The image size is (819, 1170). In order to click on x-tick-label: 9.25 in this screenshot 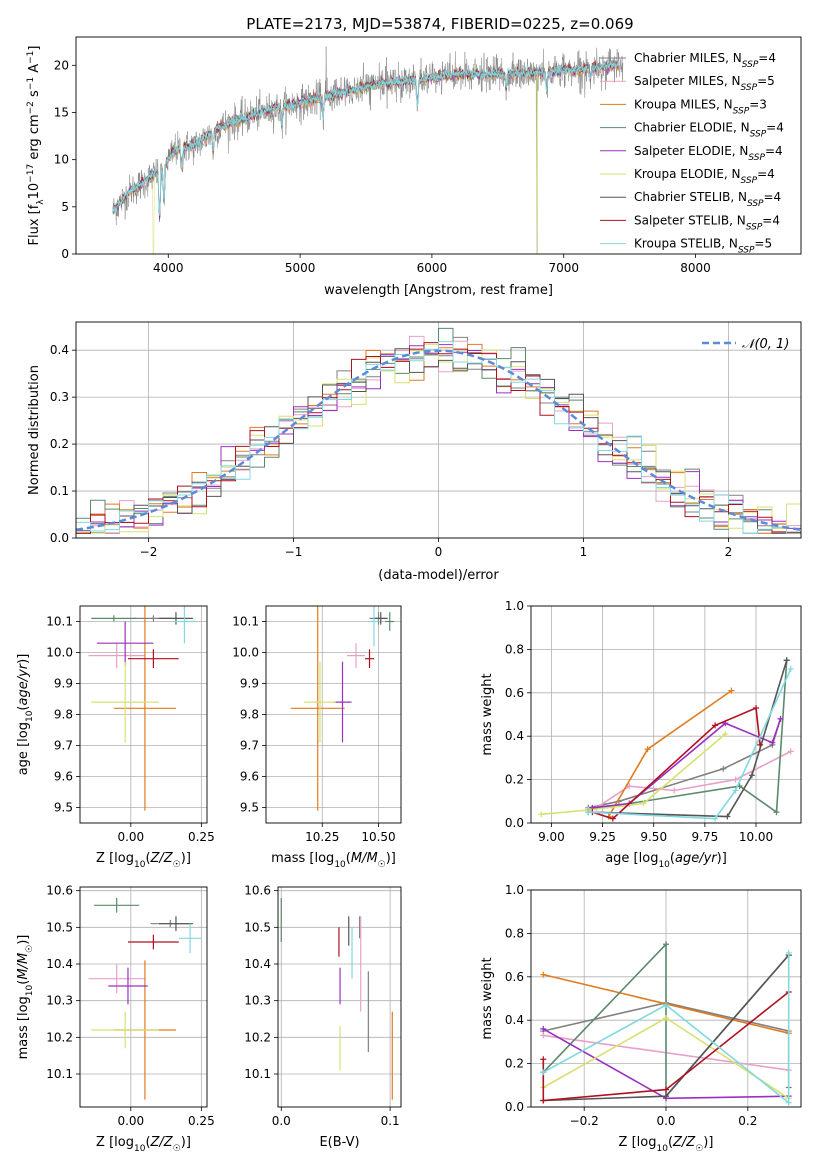, I will do `click(602, 837)`.